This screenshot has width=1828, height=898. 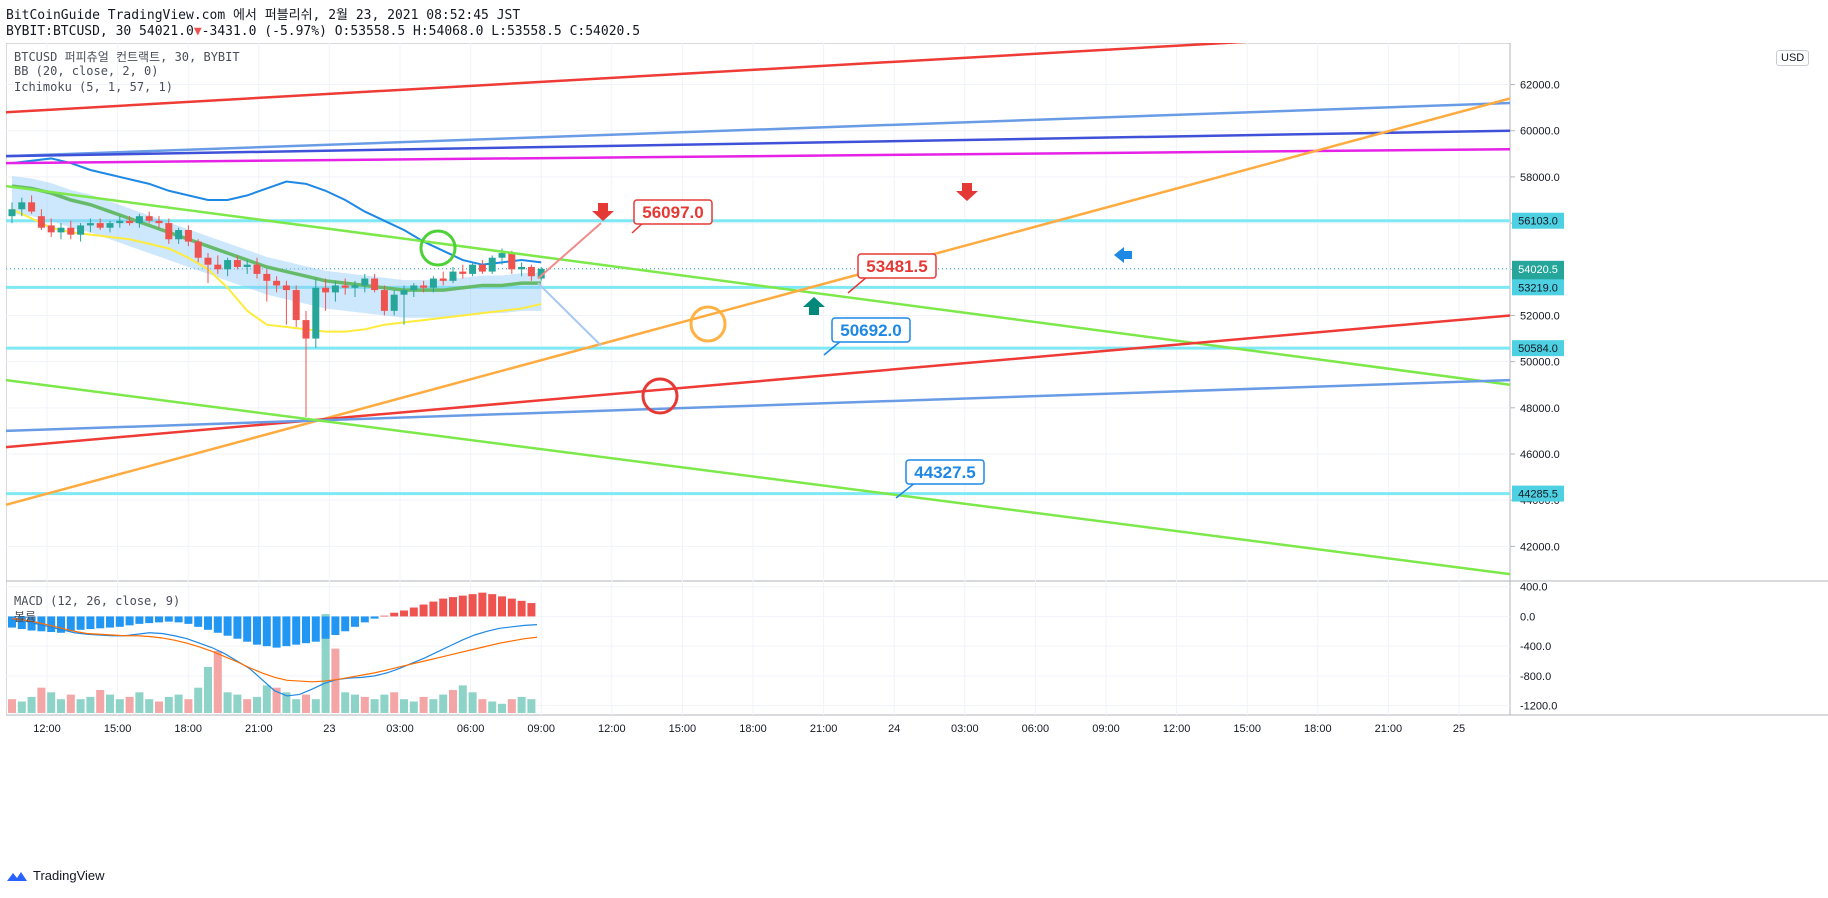 What do you see at coordinates (967, 192) in the screenshot?
I see `down-arrow-icon` at bounding box center [967, 192].